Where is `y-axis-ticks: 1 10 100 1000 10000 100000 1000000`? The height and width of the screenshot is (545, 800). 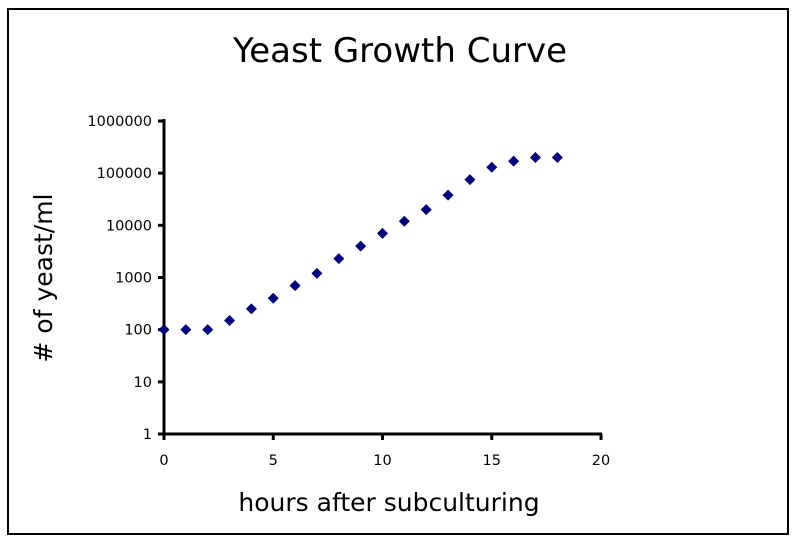 y-axis-ticks: 1 10 100 1000 10000 100000 1000000 is located at coordinates (125, 278).